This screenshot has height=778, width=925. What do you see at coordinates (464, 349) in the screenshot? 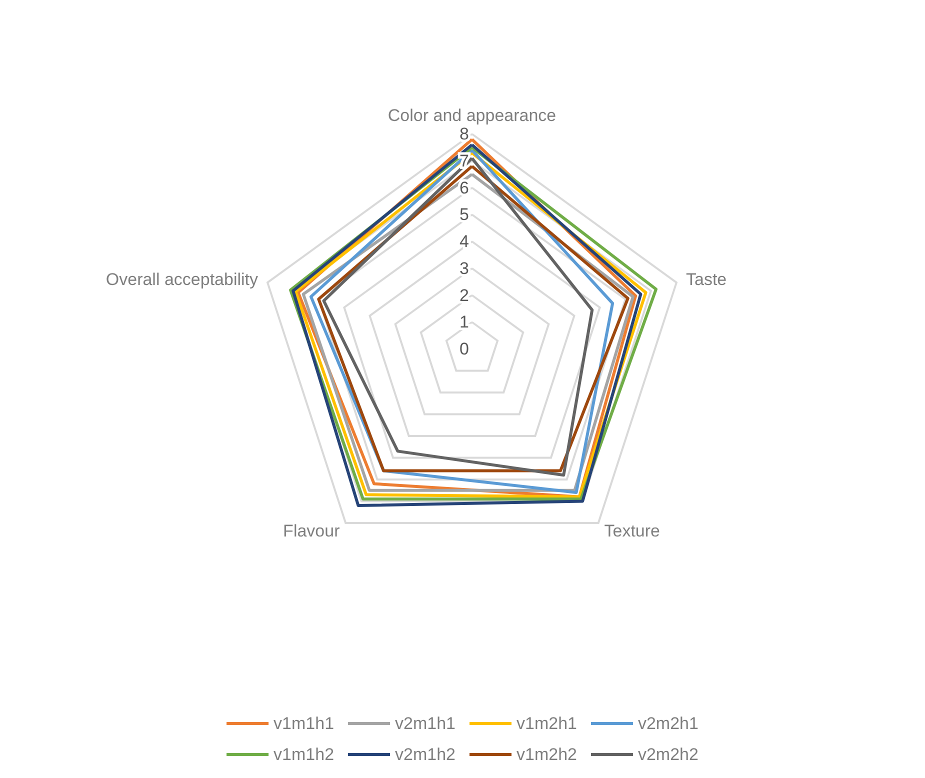
I see `y-tick-label: 0` at bounding box center [464, 349].